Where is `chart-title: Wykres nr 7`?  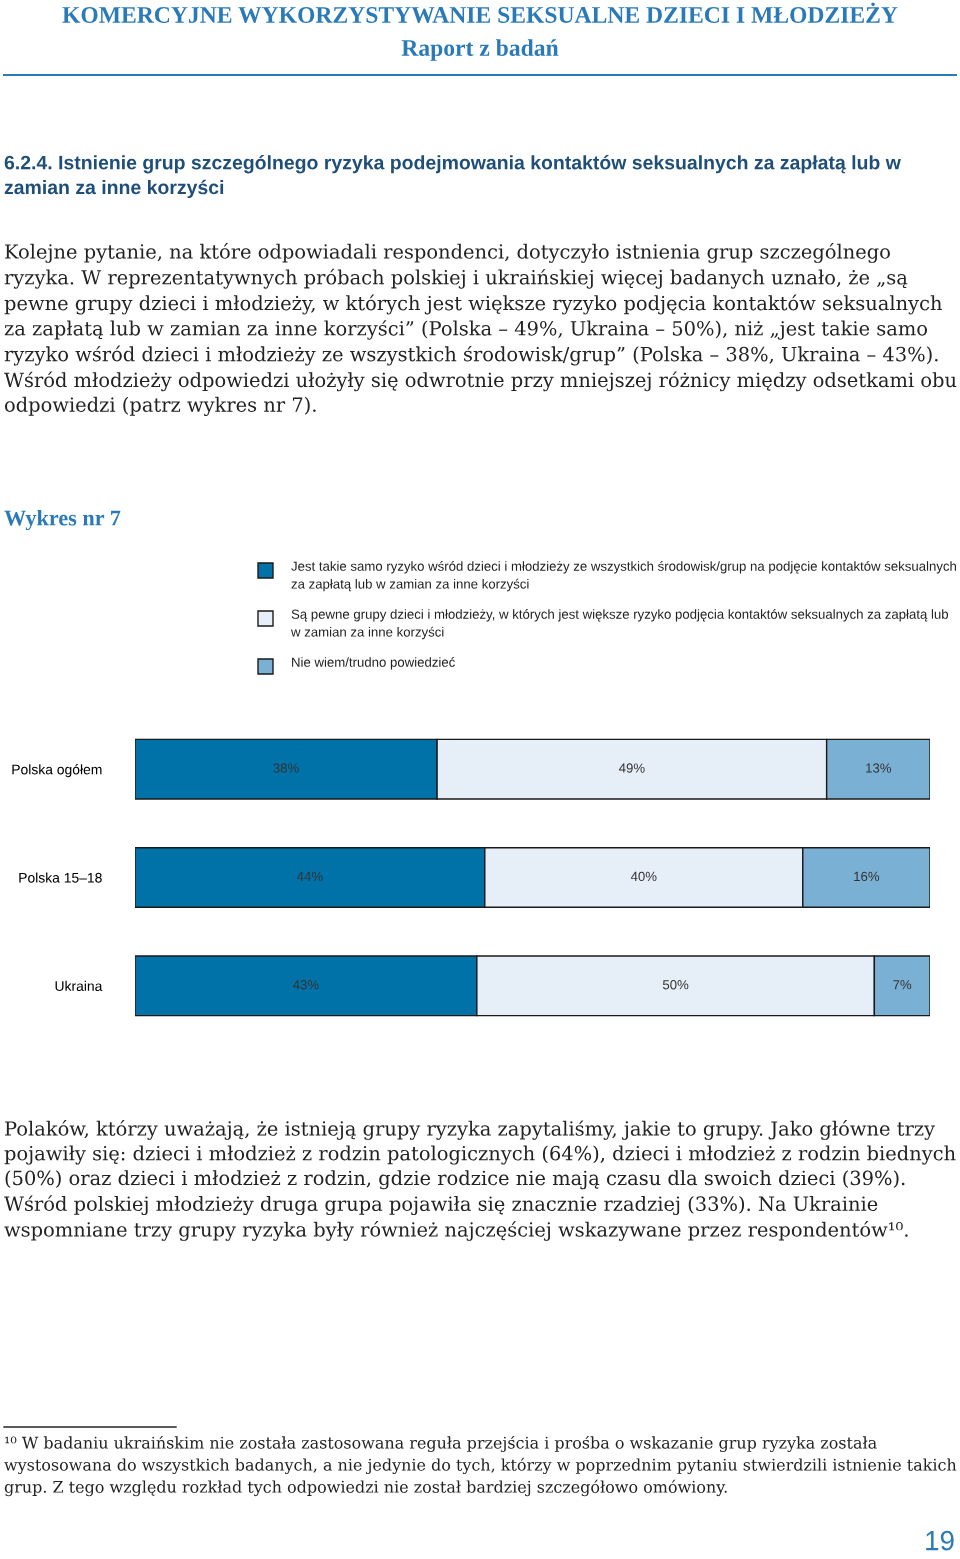
chart-title: Wykres nr 7 is located at coordinates (62, 520).